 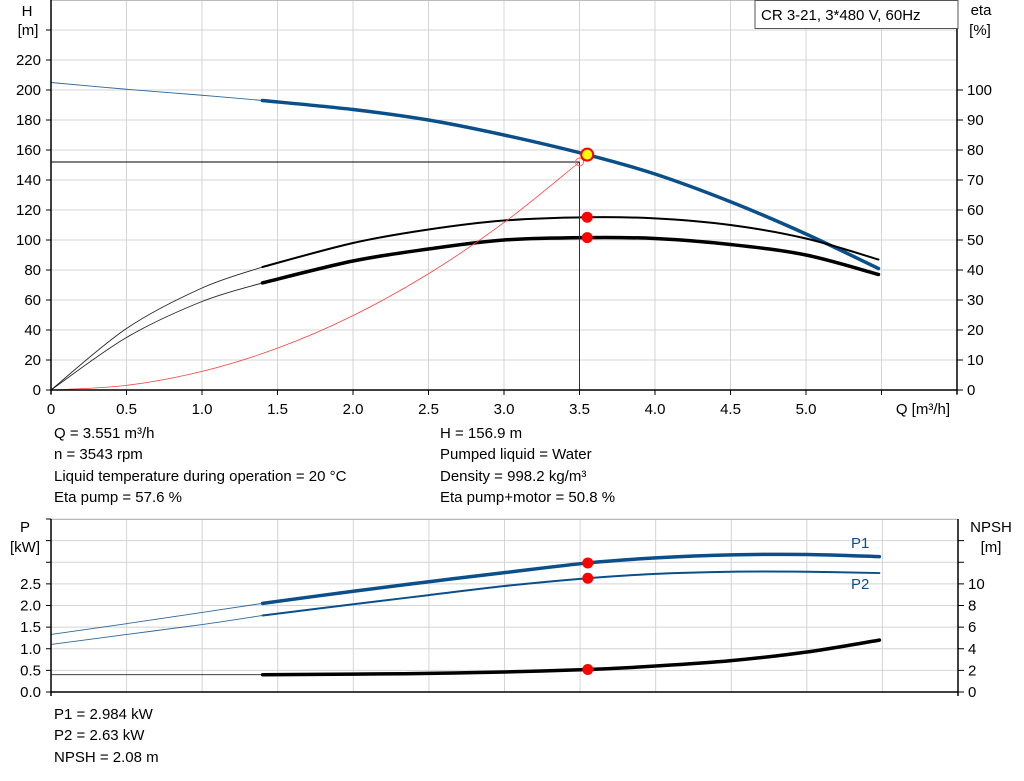 What do you see at coordinates (516, 455) in the screenshot?
I see `liquid-value: Pumped liquid = Water` at bounding box center [516, 455].